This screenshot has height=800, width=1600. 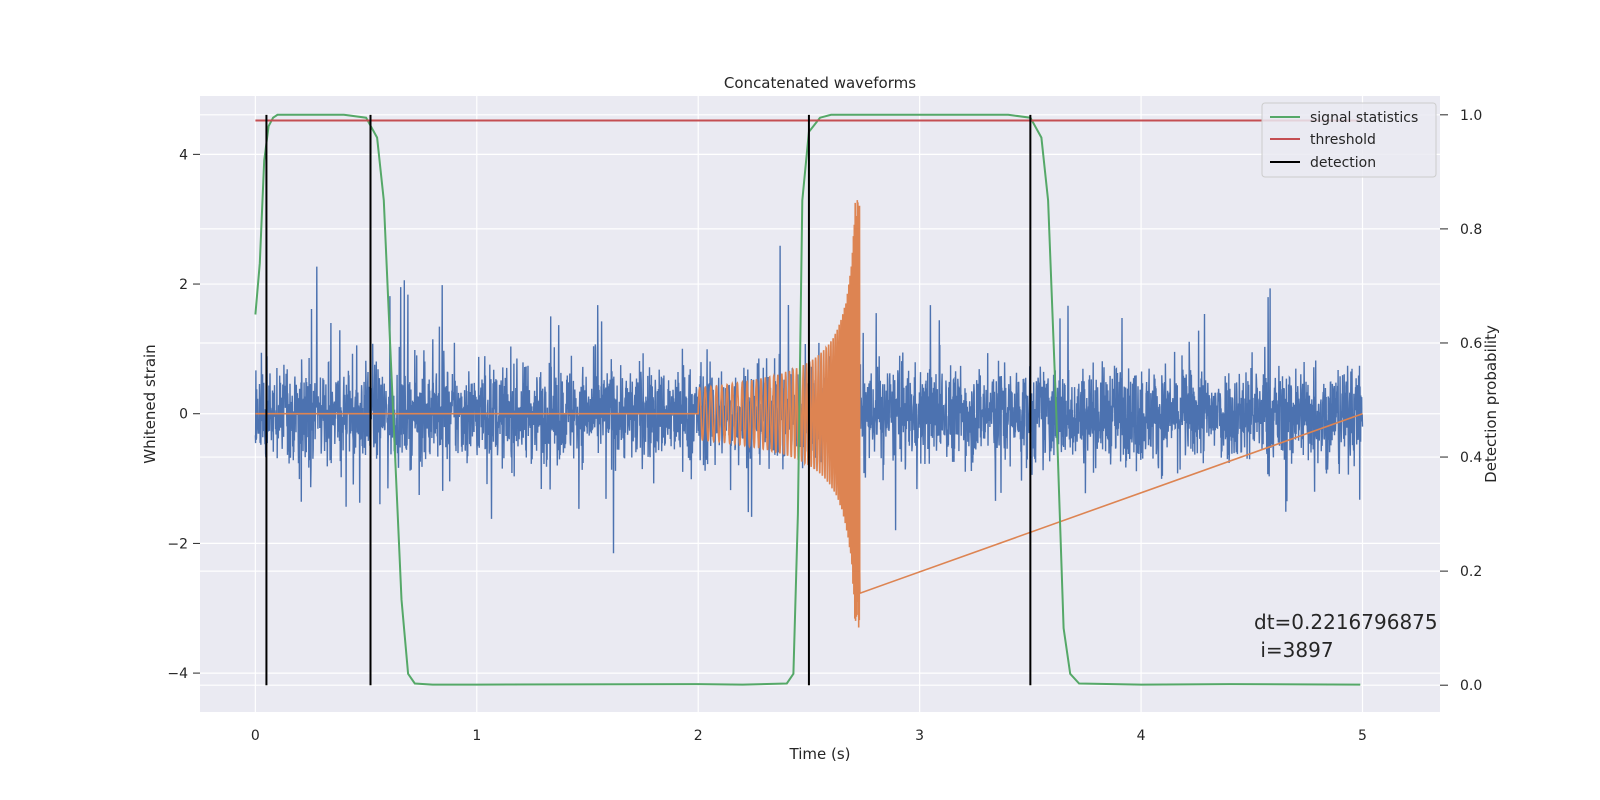 What do you see at coordinates (1362, 736) in the screenshot?
I see `x-tick-label: 5` at bounding box center [1362, 736].